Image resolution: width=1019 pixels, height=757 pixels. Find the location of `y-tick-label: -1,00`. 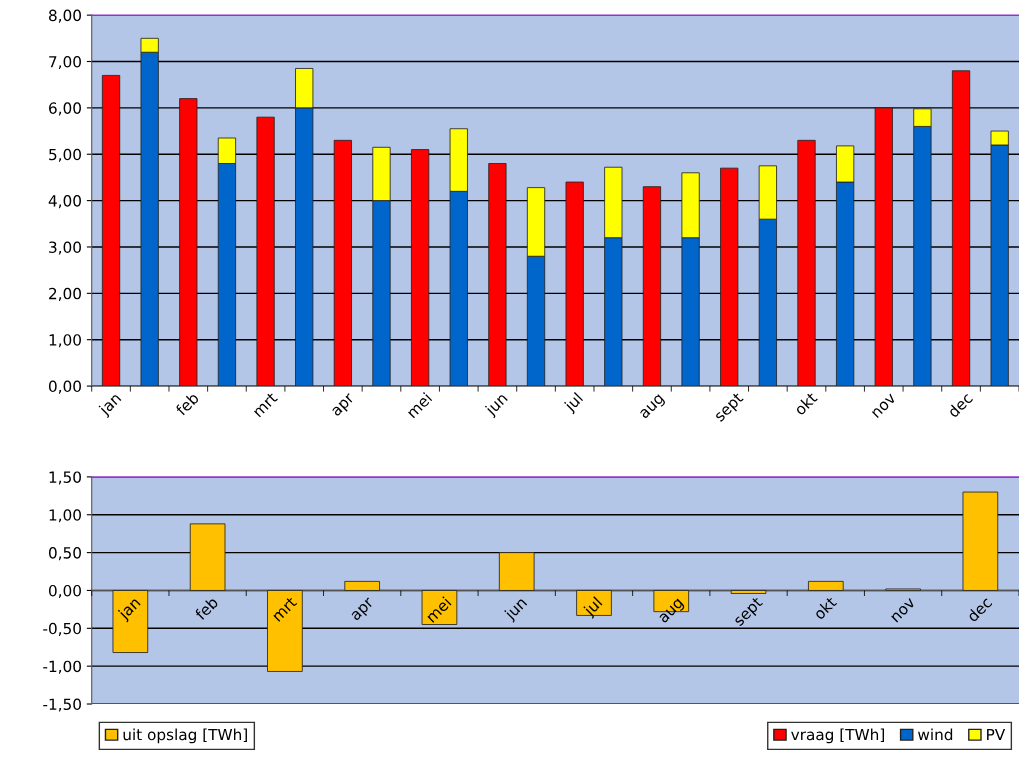

y-tick-label: -1,00 is located at coordinates (62, 667).